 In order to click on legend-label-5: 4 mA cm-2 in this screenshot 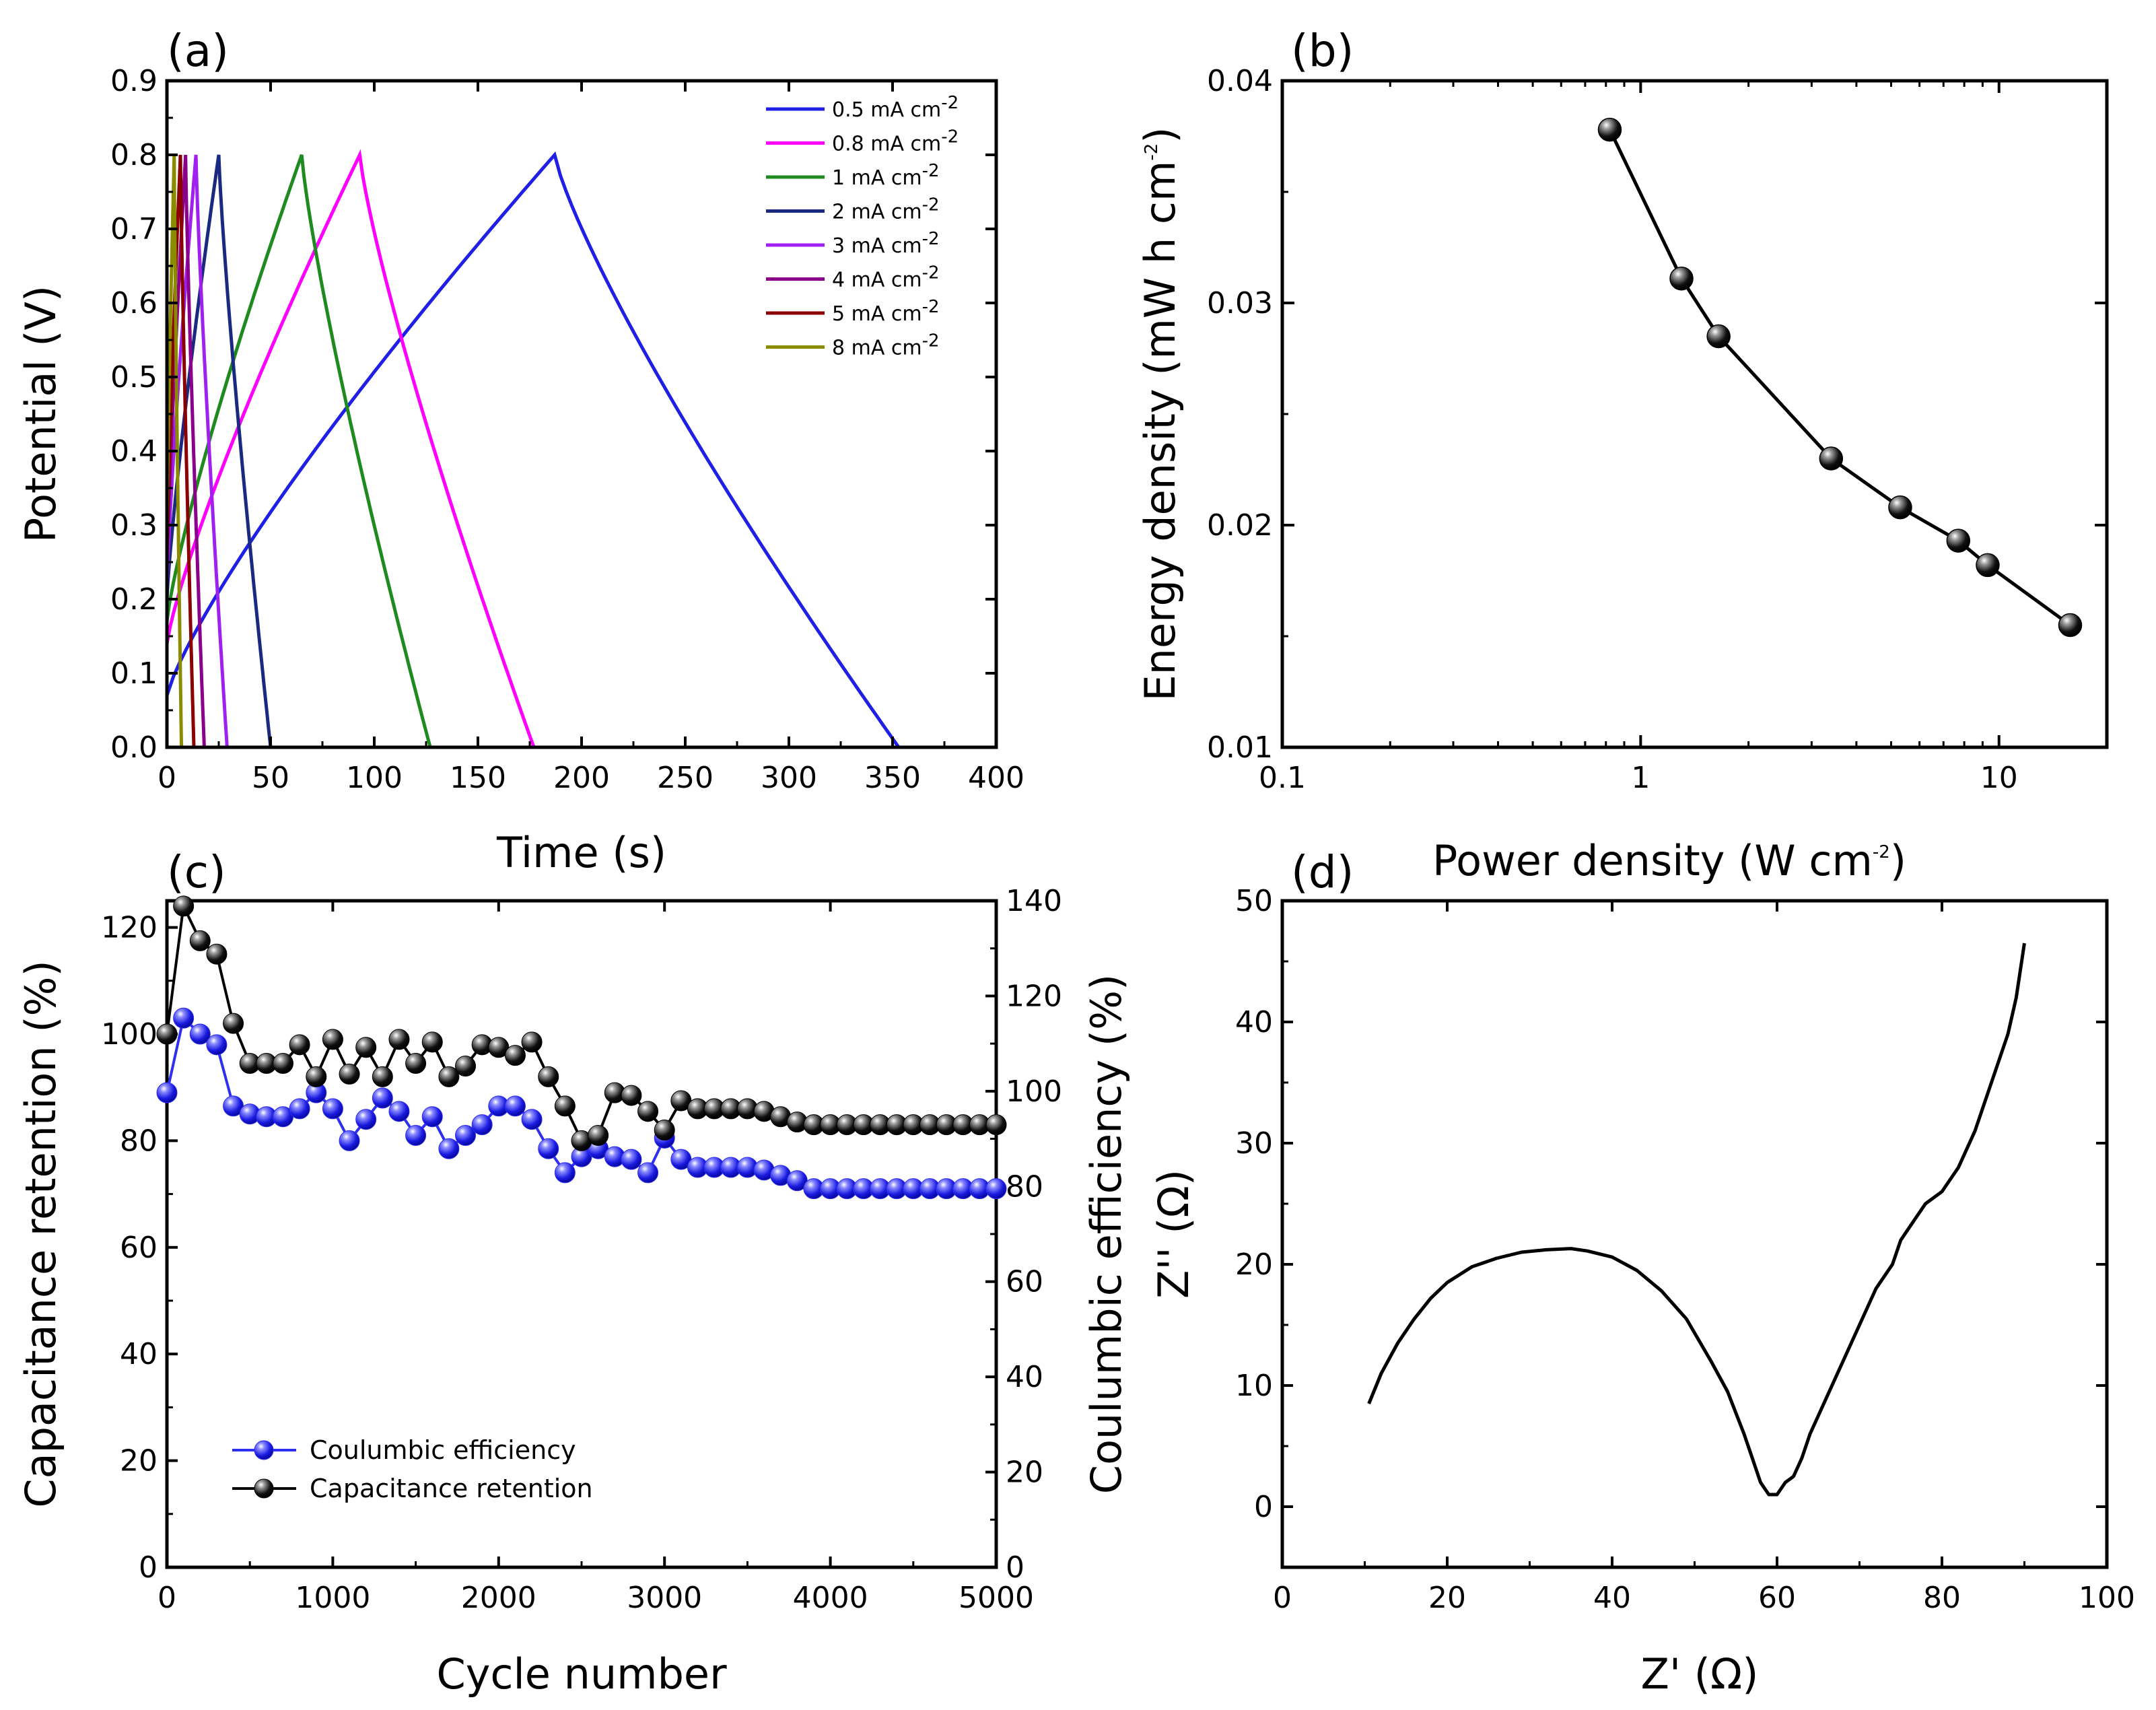, I will do `click(886, 278)`.